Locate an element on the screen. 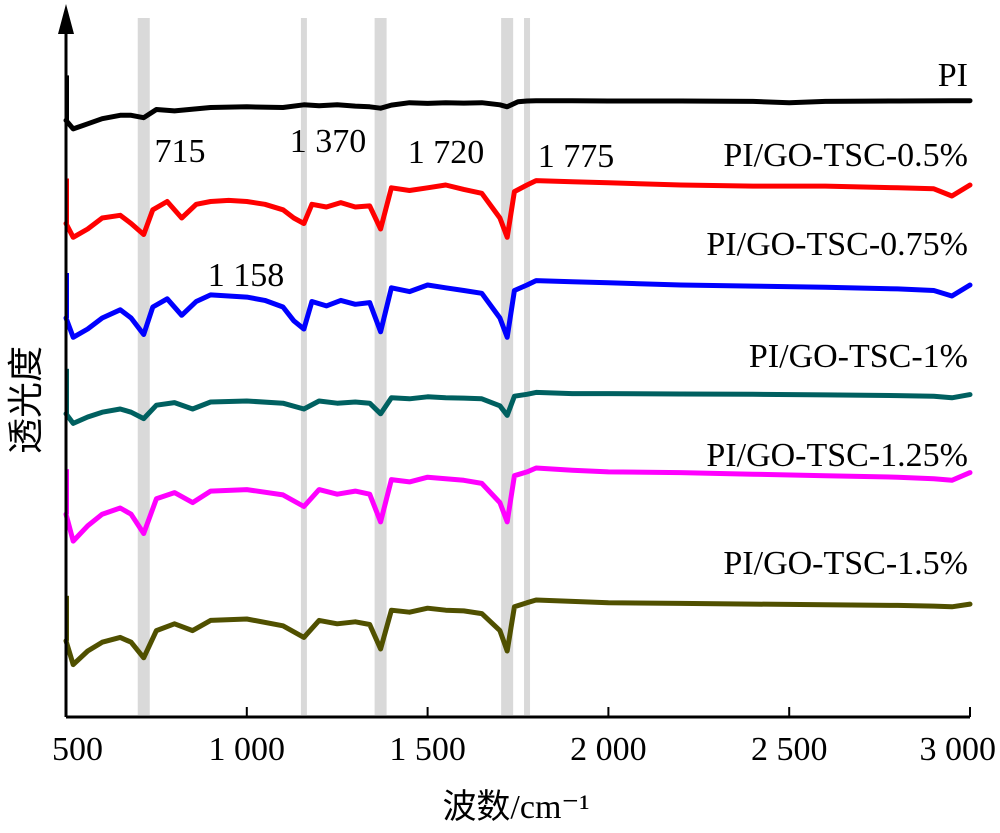 Image resolution: width=1000 pixels, height=833 pixels. series-label-4: PI/GO-TSC-1.25% is located at coordinates (837, 455).